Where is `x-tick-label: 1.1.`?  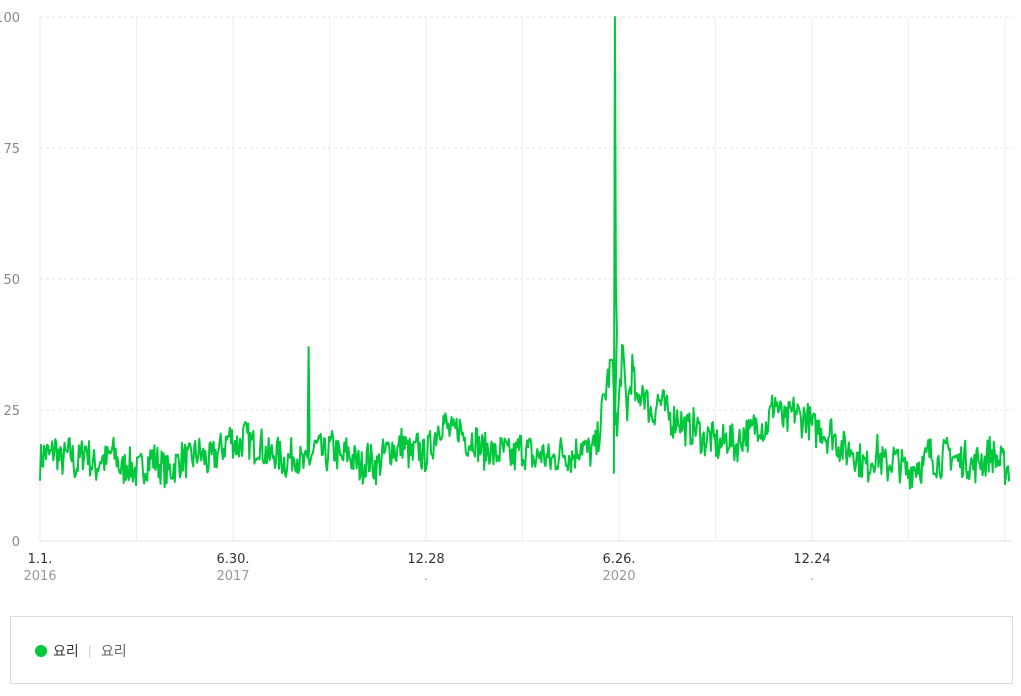 x-tick-label: 1.1. is located at coordinates (40, 559).